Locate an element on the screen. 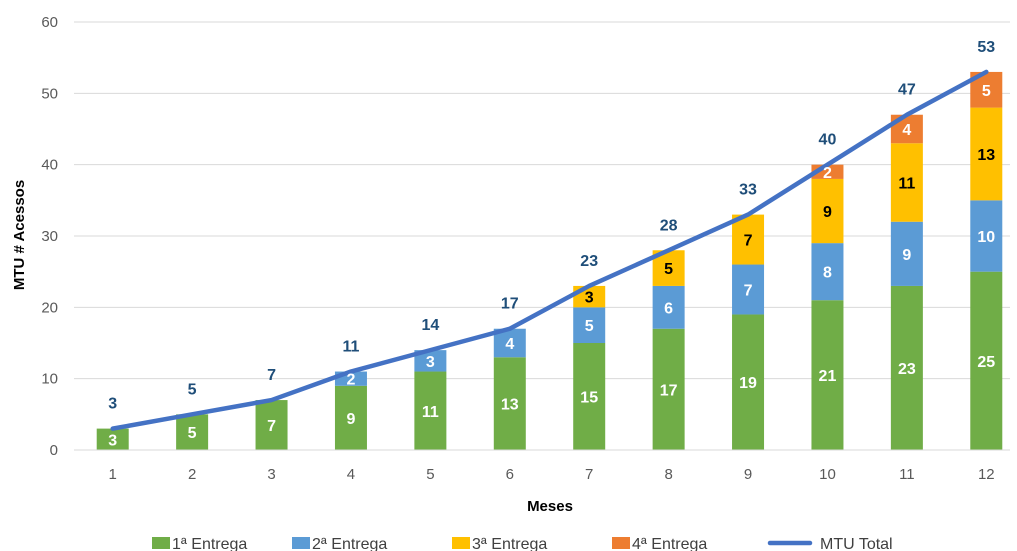 The height and width of the screenshot is (551, 1017). bar-value-label: 23 is located at coordinates (907, 369).